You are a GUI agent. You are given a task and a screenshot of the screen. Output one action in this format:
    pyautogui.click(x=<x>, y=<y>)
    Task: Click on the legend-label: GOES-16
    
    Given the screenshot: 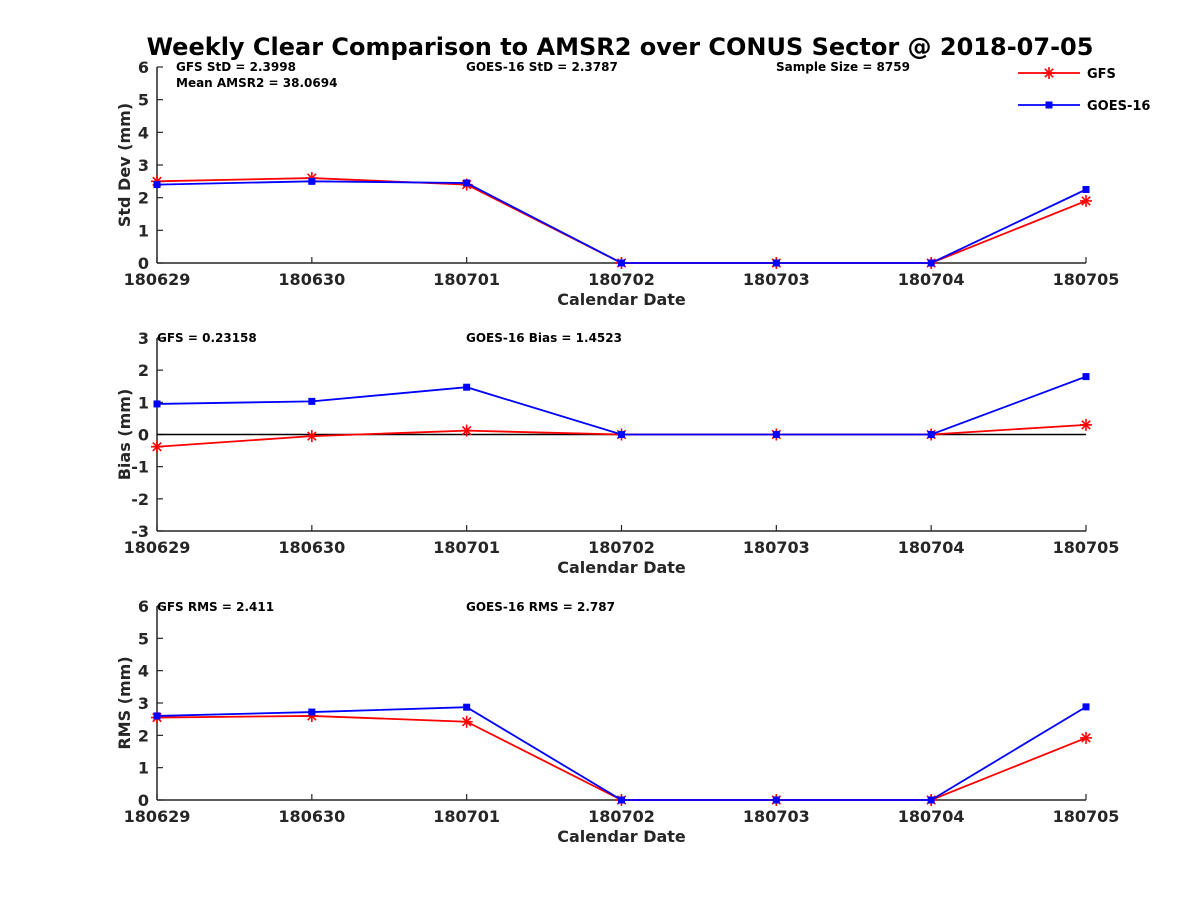 What is the action you would take?
    pyautogui.click(x=1118, y=106)
    